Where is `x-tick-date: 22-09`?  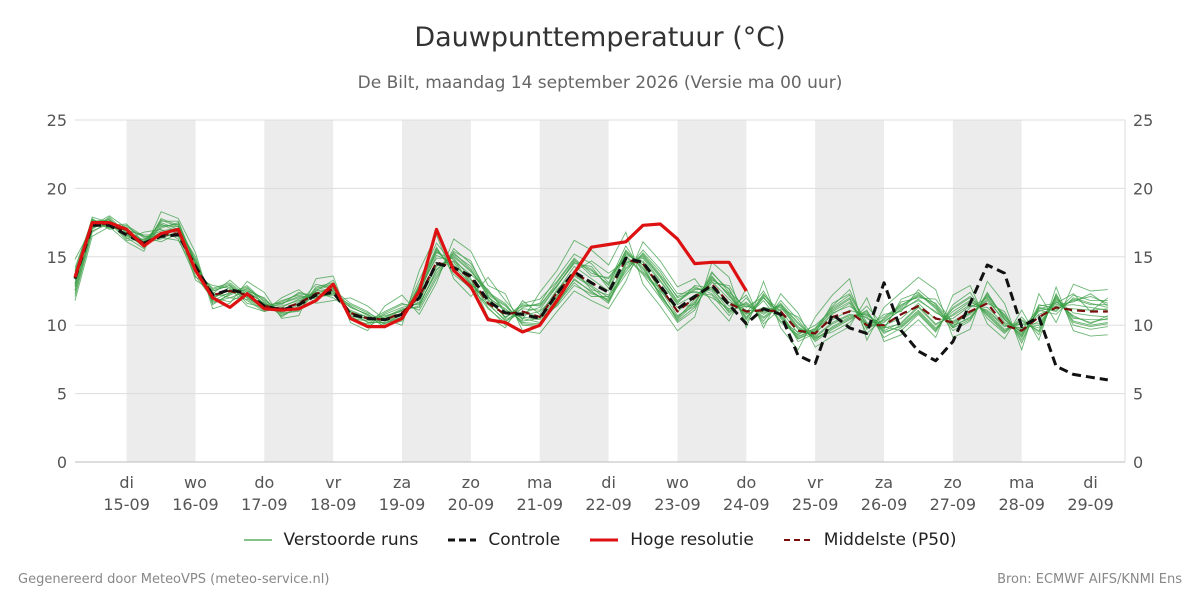 x-tick-date: 22-09 is located at coordinates (608, 504).